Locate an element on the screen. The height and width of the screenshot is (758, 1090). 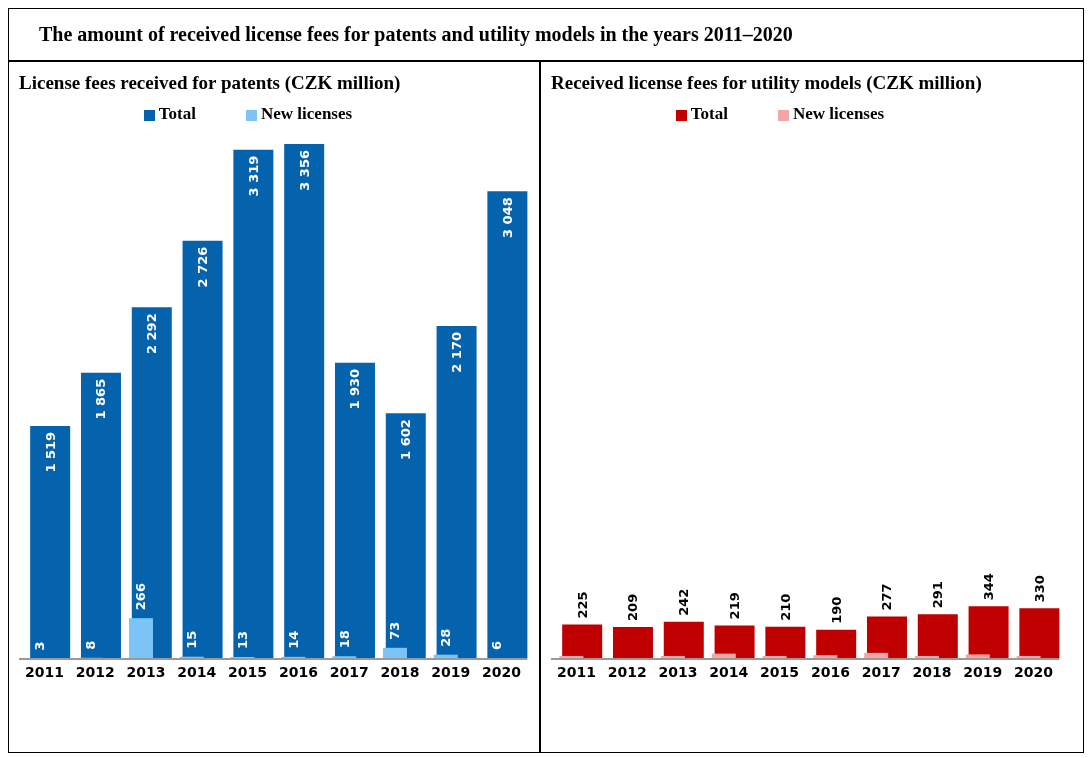
data-label: 344 is located at coordinates (989, 587).